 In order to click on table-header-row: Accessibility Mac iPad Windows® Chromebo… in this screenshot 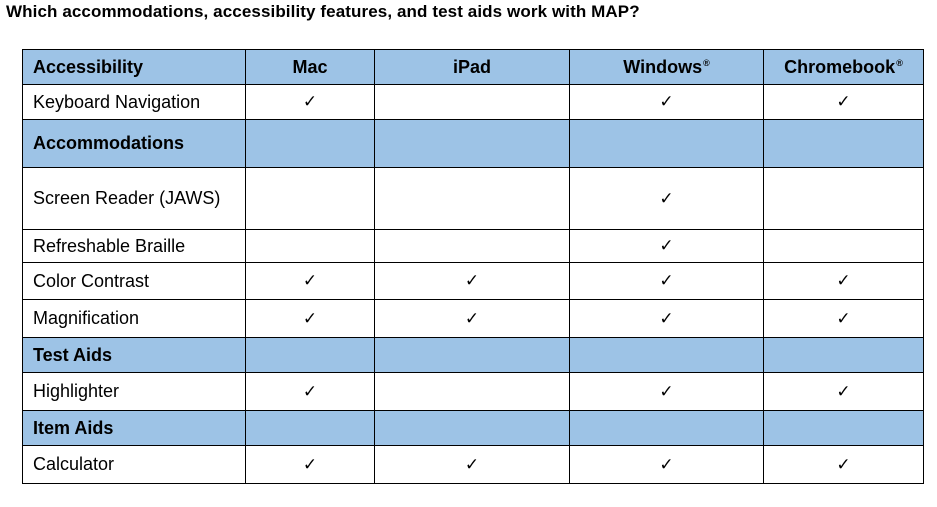, I will do `click(473, 67)`.